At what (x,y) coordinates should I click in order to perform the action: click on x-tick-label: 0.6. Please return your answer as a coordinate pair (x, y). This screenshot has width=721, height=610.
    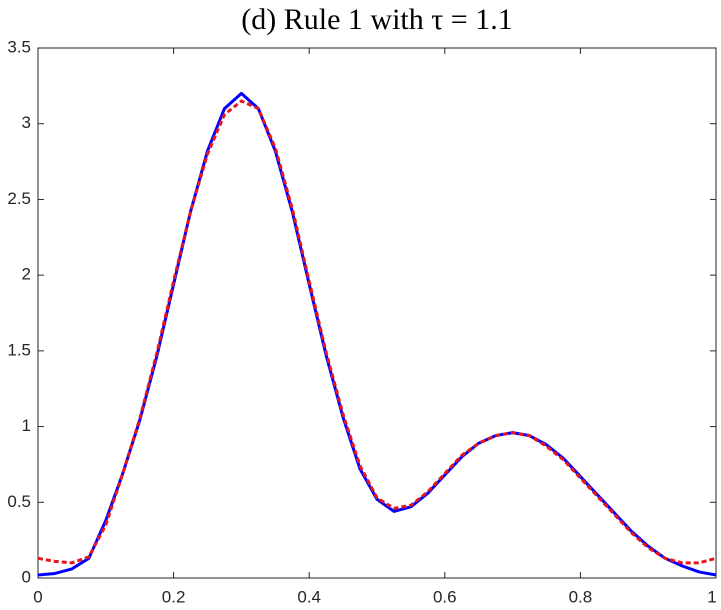
    Looking at the image, I should click on (445, 596).